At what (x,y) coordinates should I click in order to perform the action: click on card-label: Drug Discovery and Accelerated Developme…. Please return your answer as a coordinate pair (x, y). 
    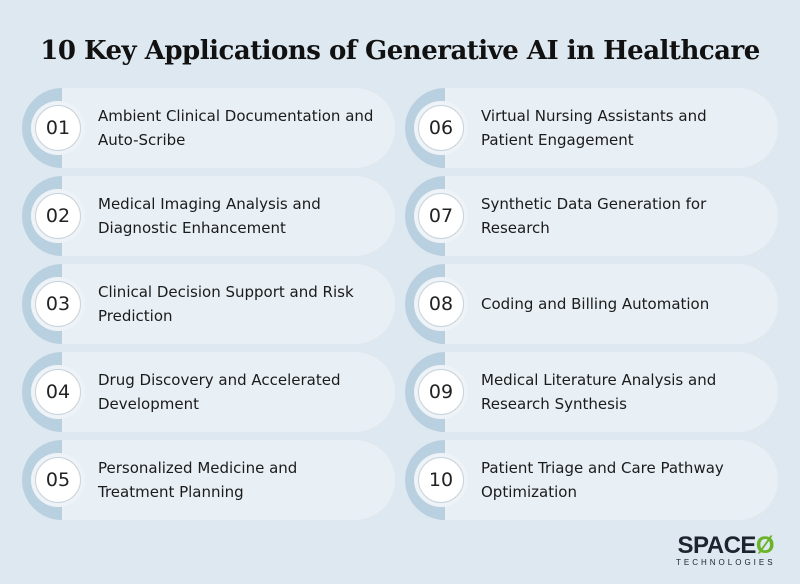
    Looking at the image, I should click on (219, 392).